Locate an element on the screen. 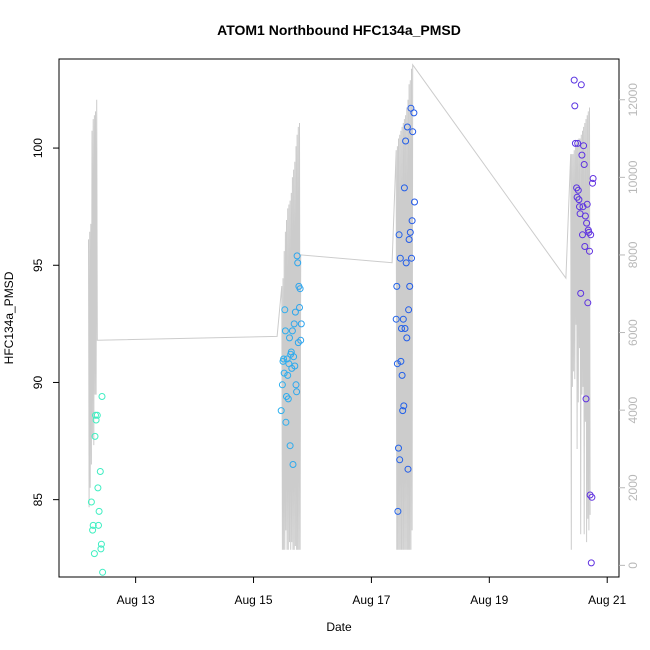 Image resolution: width=650 pixels, height=650 pixels. x-tick-label: Aug 13 is located at coordinates (136, 600).